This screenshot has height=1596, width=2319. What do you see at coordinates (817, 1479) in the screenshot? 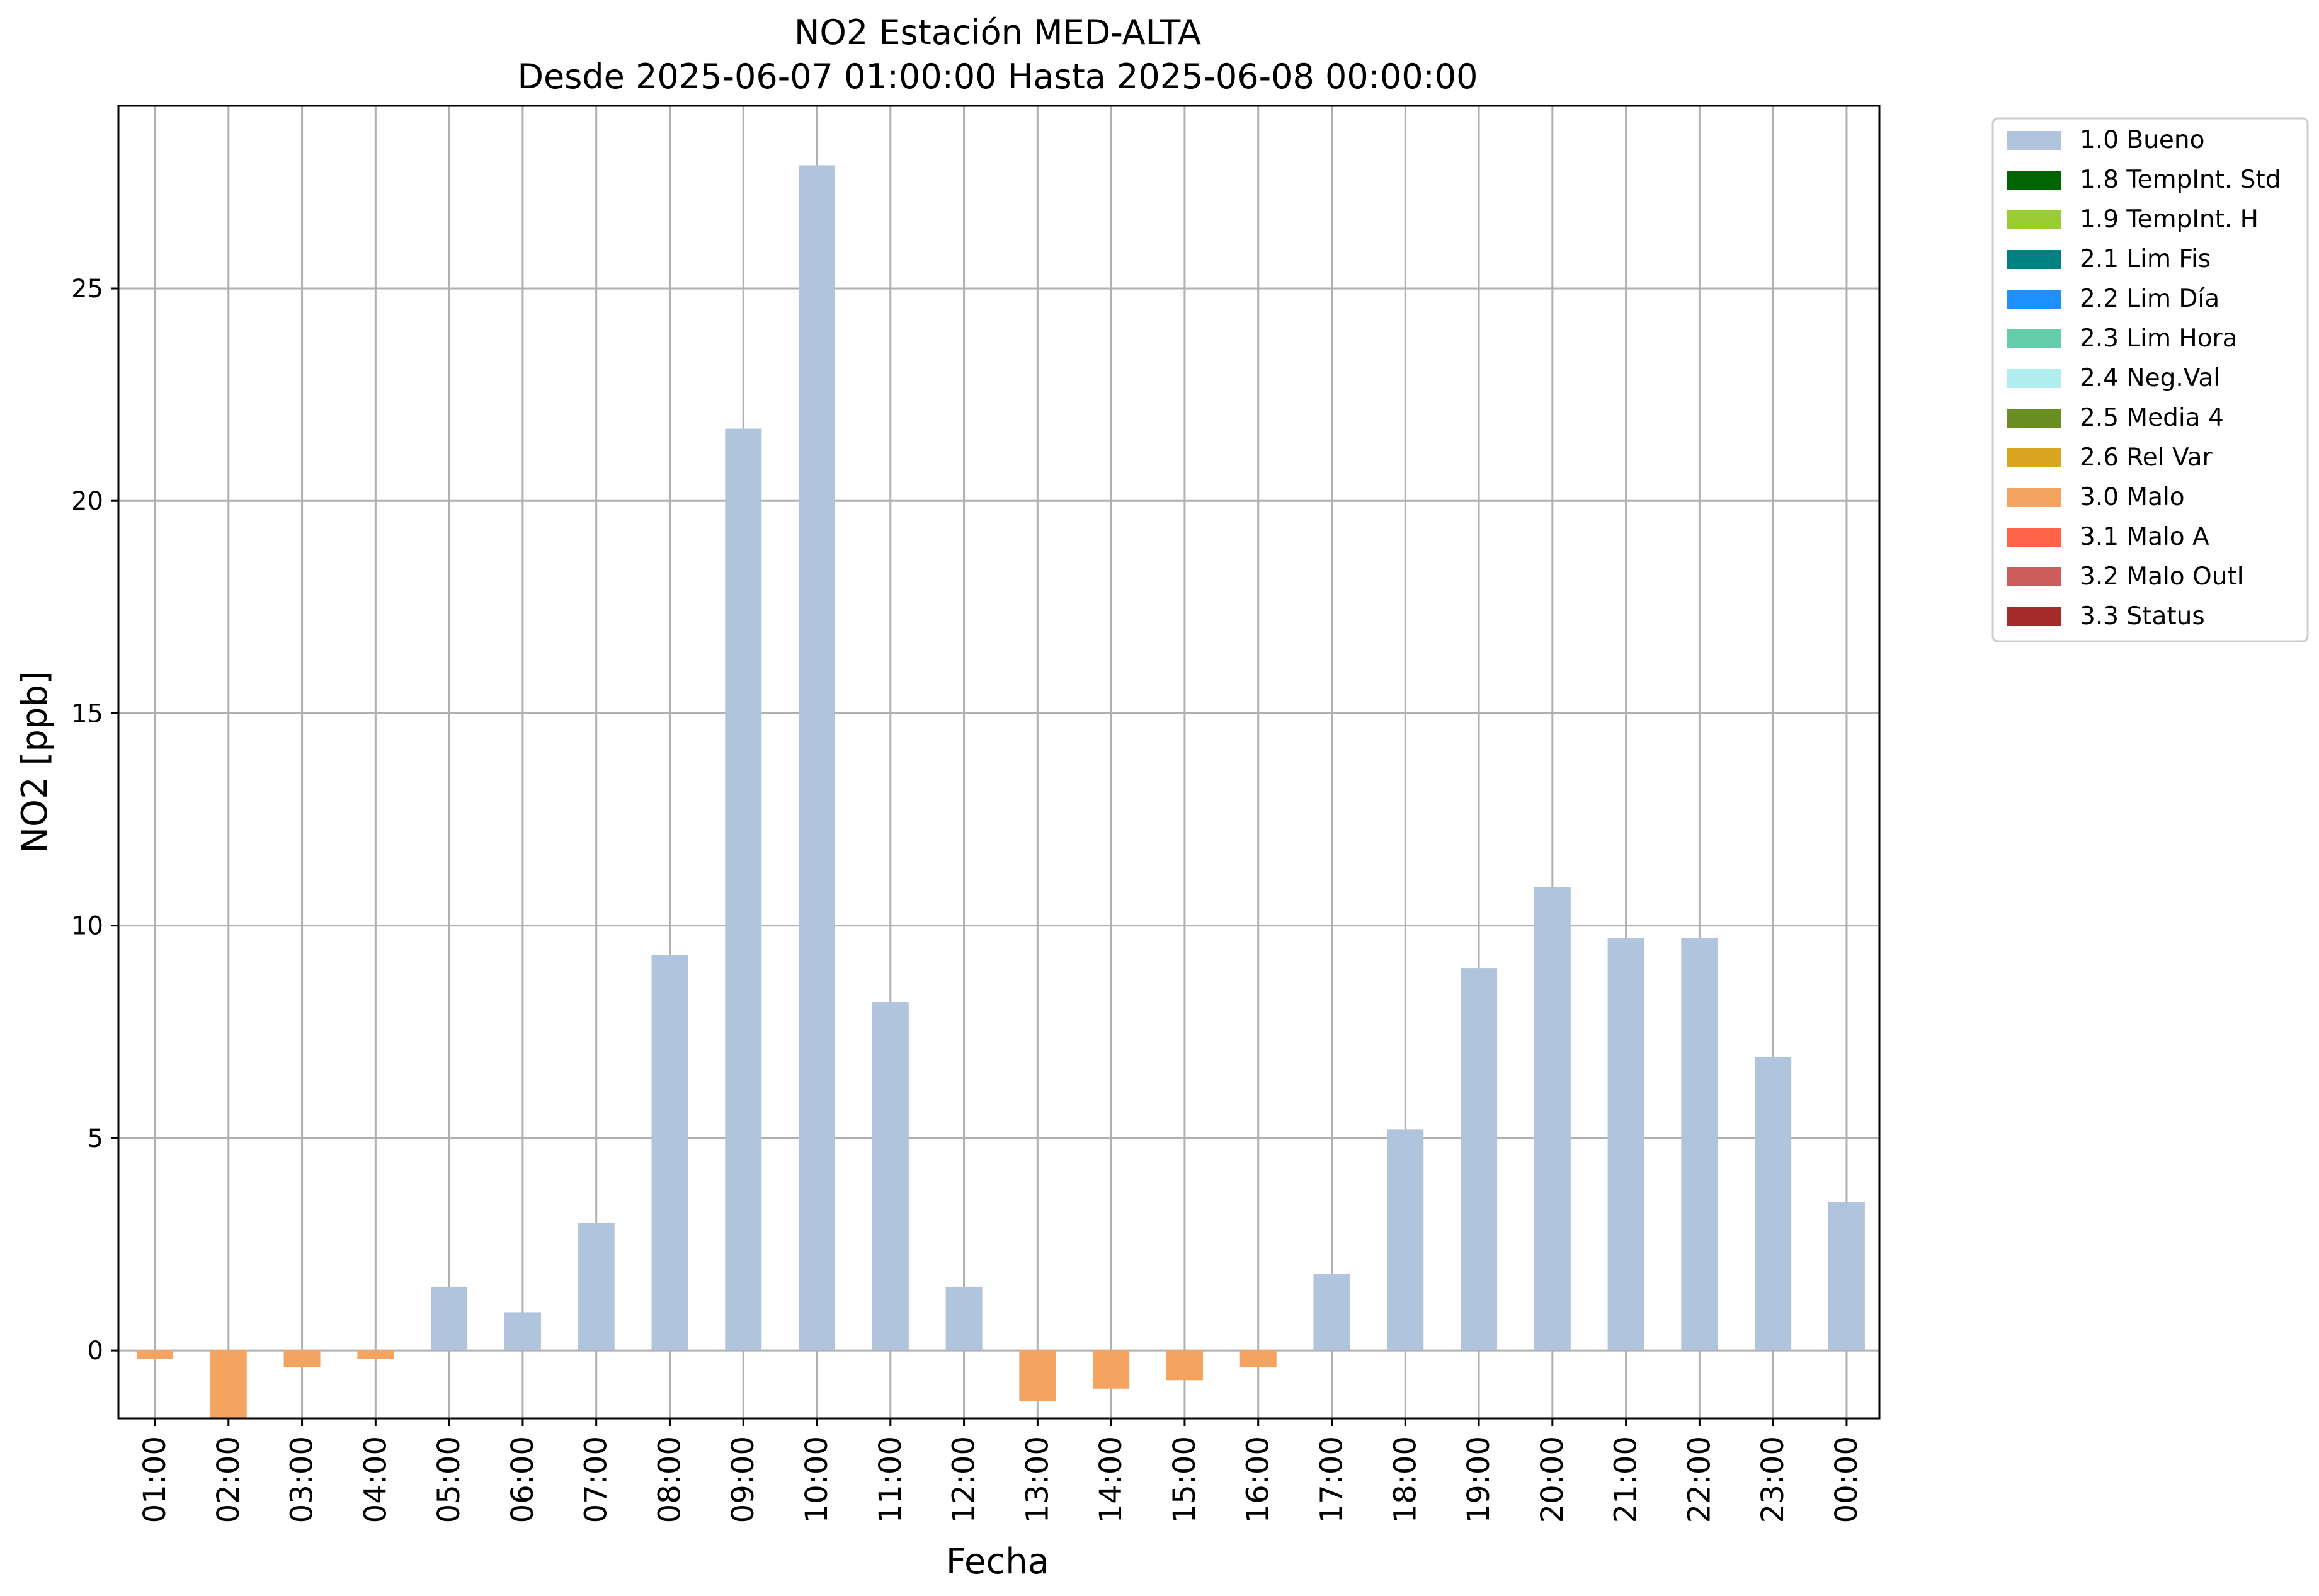
I see `x-tick-label: 10:00` at bounding box center [817, 1479].